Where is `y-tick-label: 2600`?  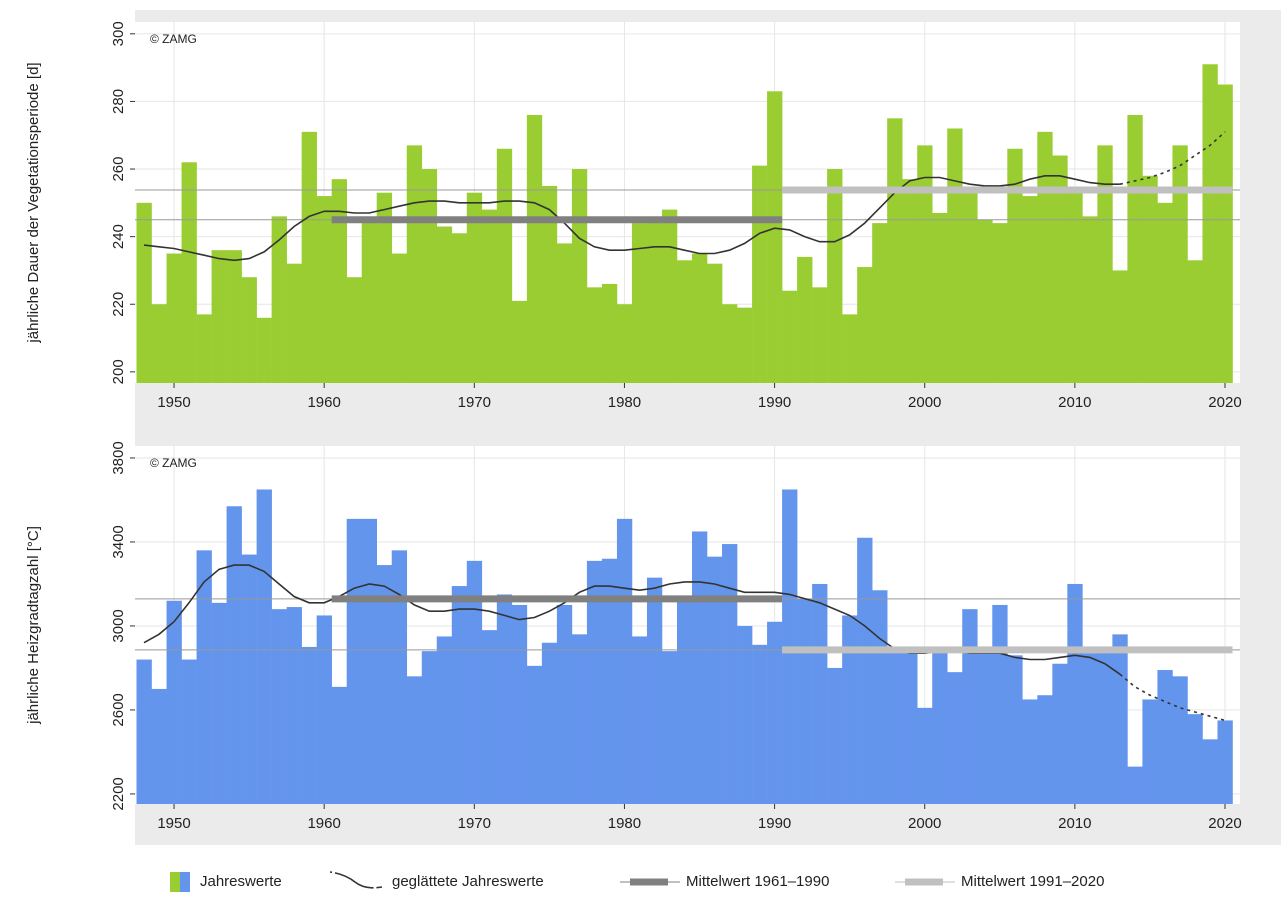 y-tick-label: 2600 is located at coordinates (118, 709).